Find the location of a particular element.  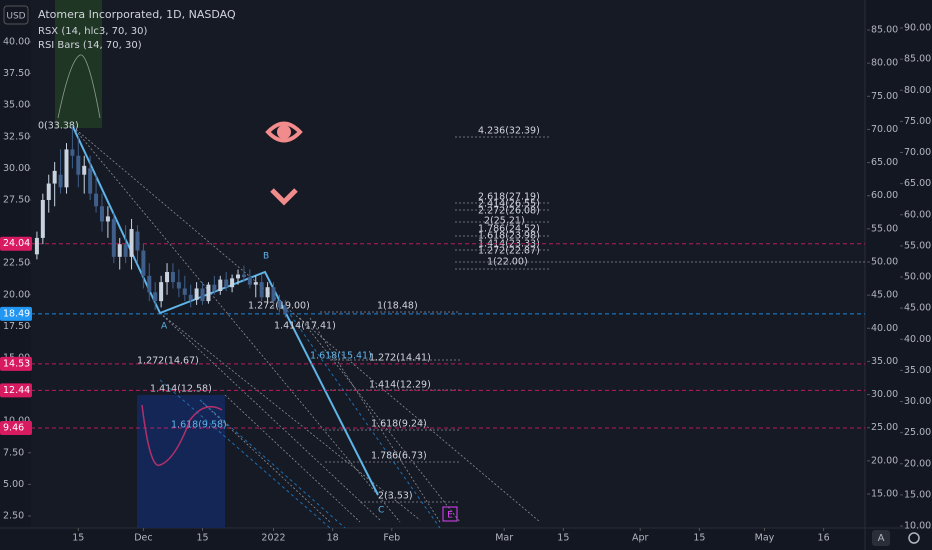

y-tick-label: 7.50 is located at coordinates (13, 452).